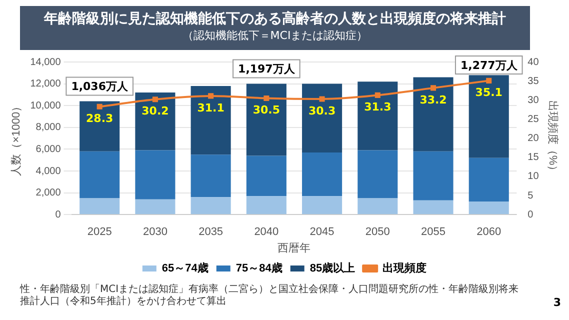  Describe the element at coordinates (266, 110) in the screenshot. I see `data-label: 30.5` at that location.